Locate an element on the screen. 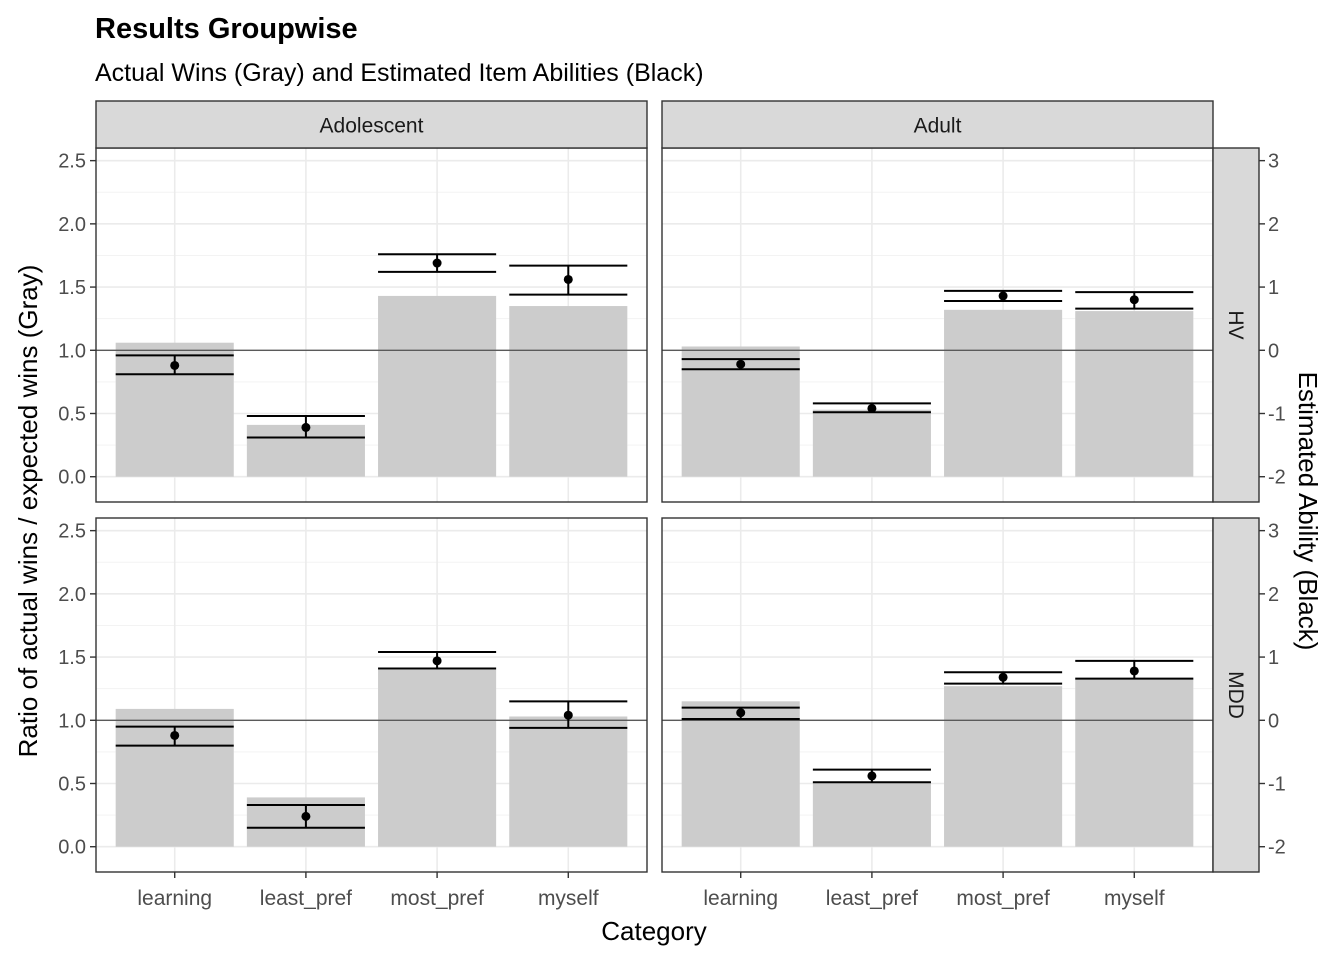  secondary-y-axis-title: Estimated Ability (Black) is located at coordinates (1308, 511).